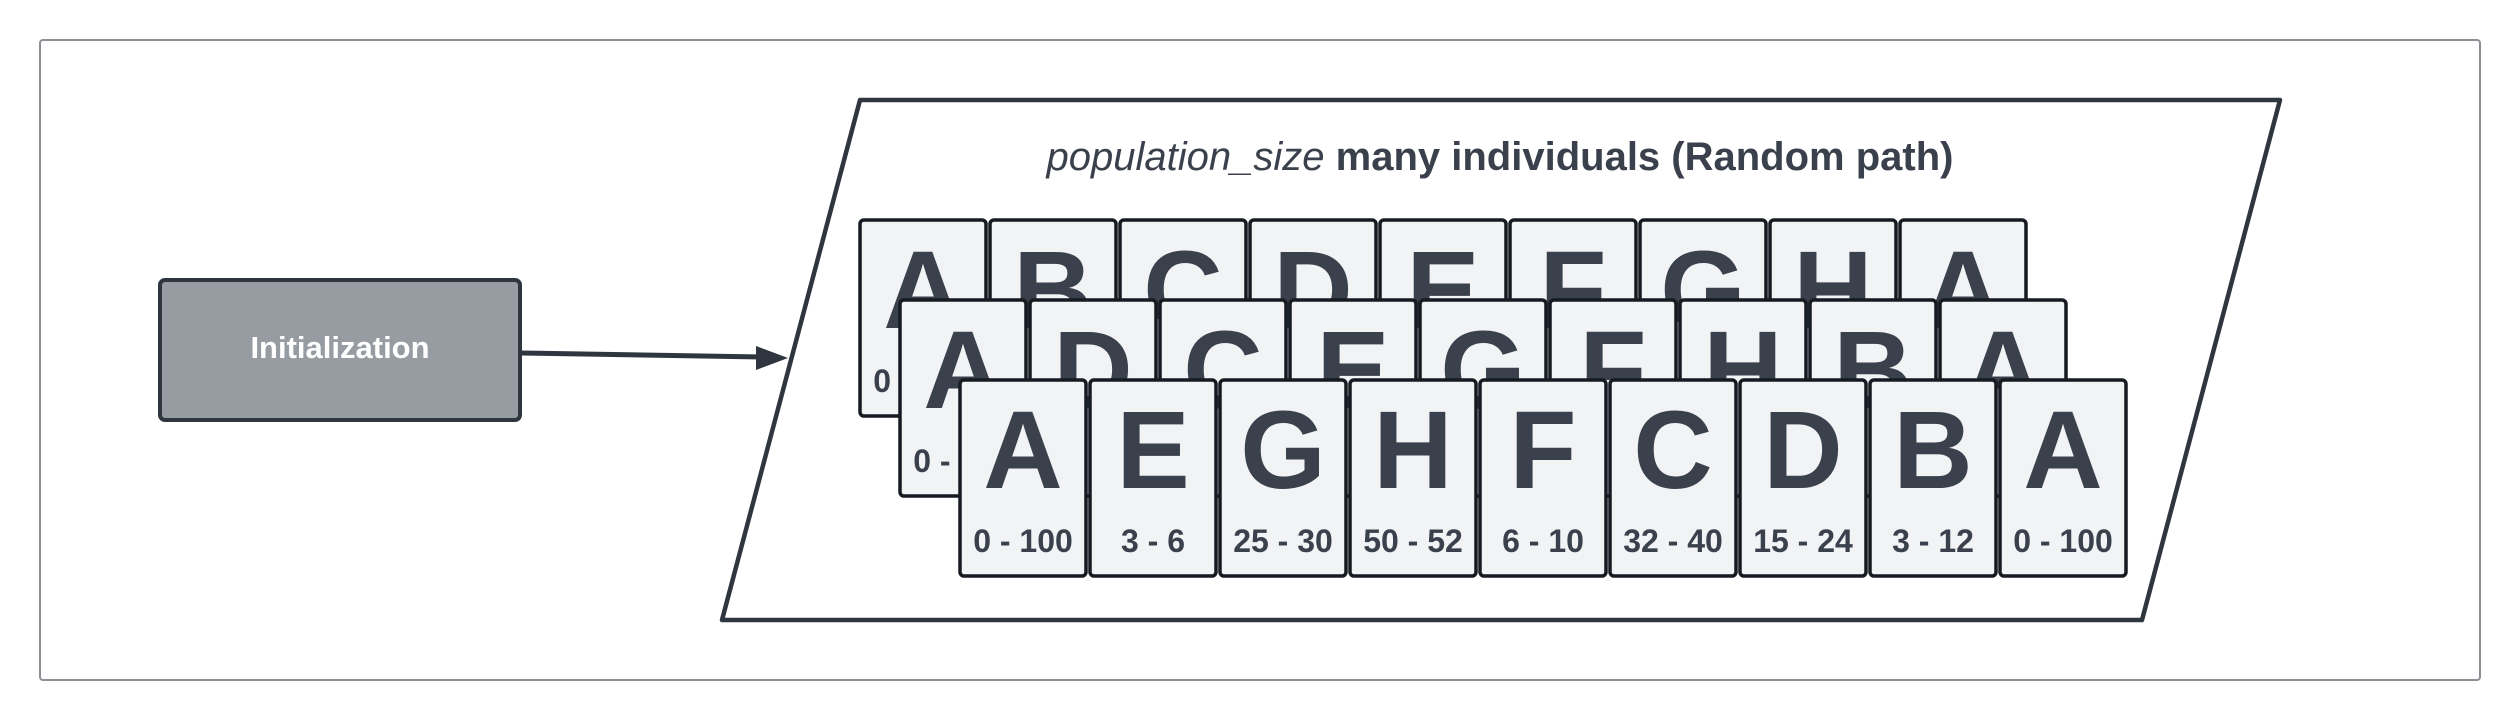 The width and height of the screenshot is (2520, 720). I want to click on gene-range: 32 - 40, so click(1673, 541).